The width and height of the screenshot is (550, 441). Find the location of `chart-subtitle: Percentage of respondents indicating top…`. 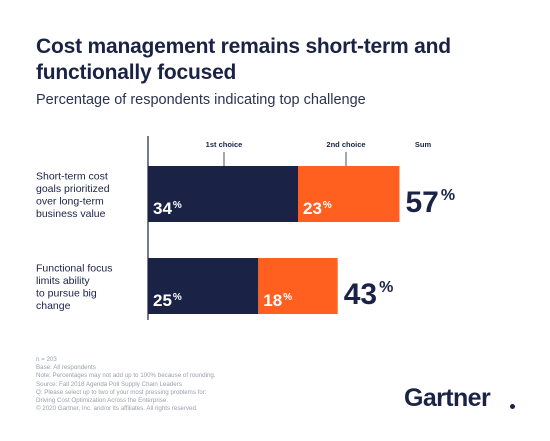

chart-subtitle: Percentage of respondents indicating top… is located at coordinates (201, 100).